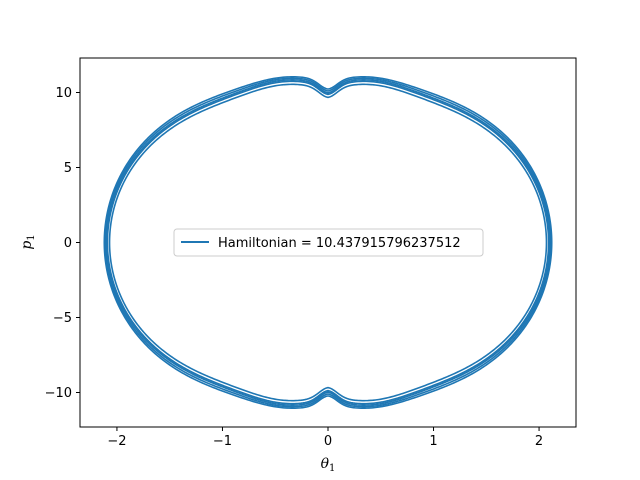 Image resolution: width=640 pixels, height=480 pixels. I want to click on legend-box, so click(328, 242).